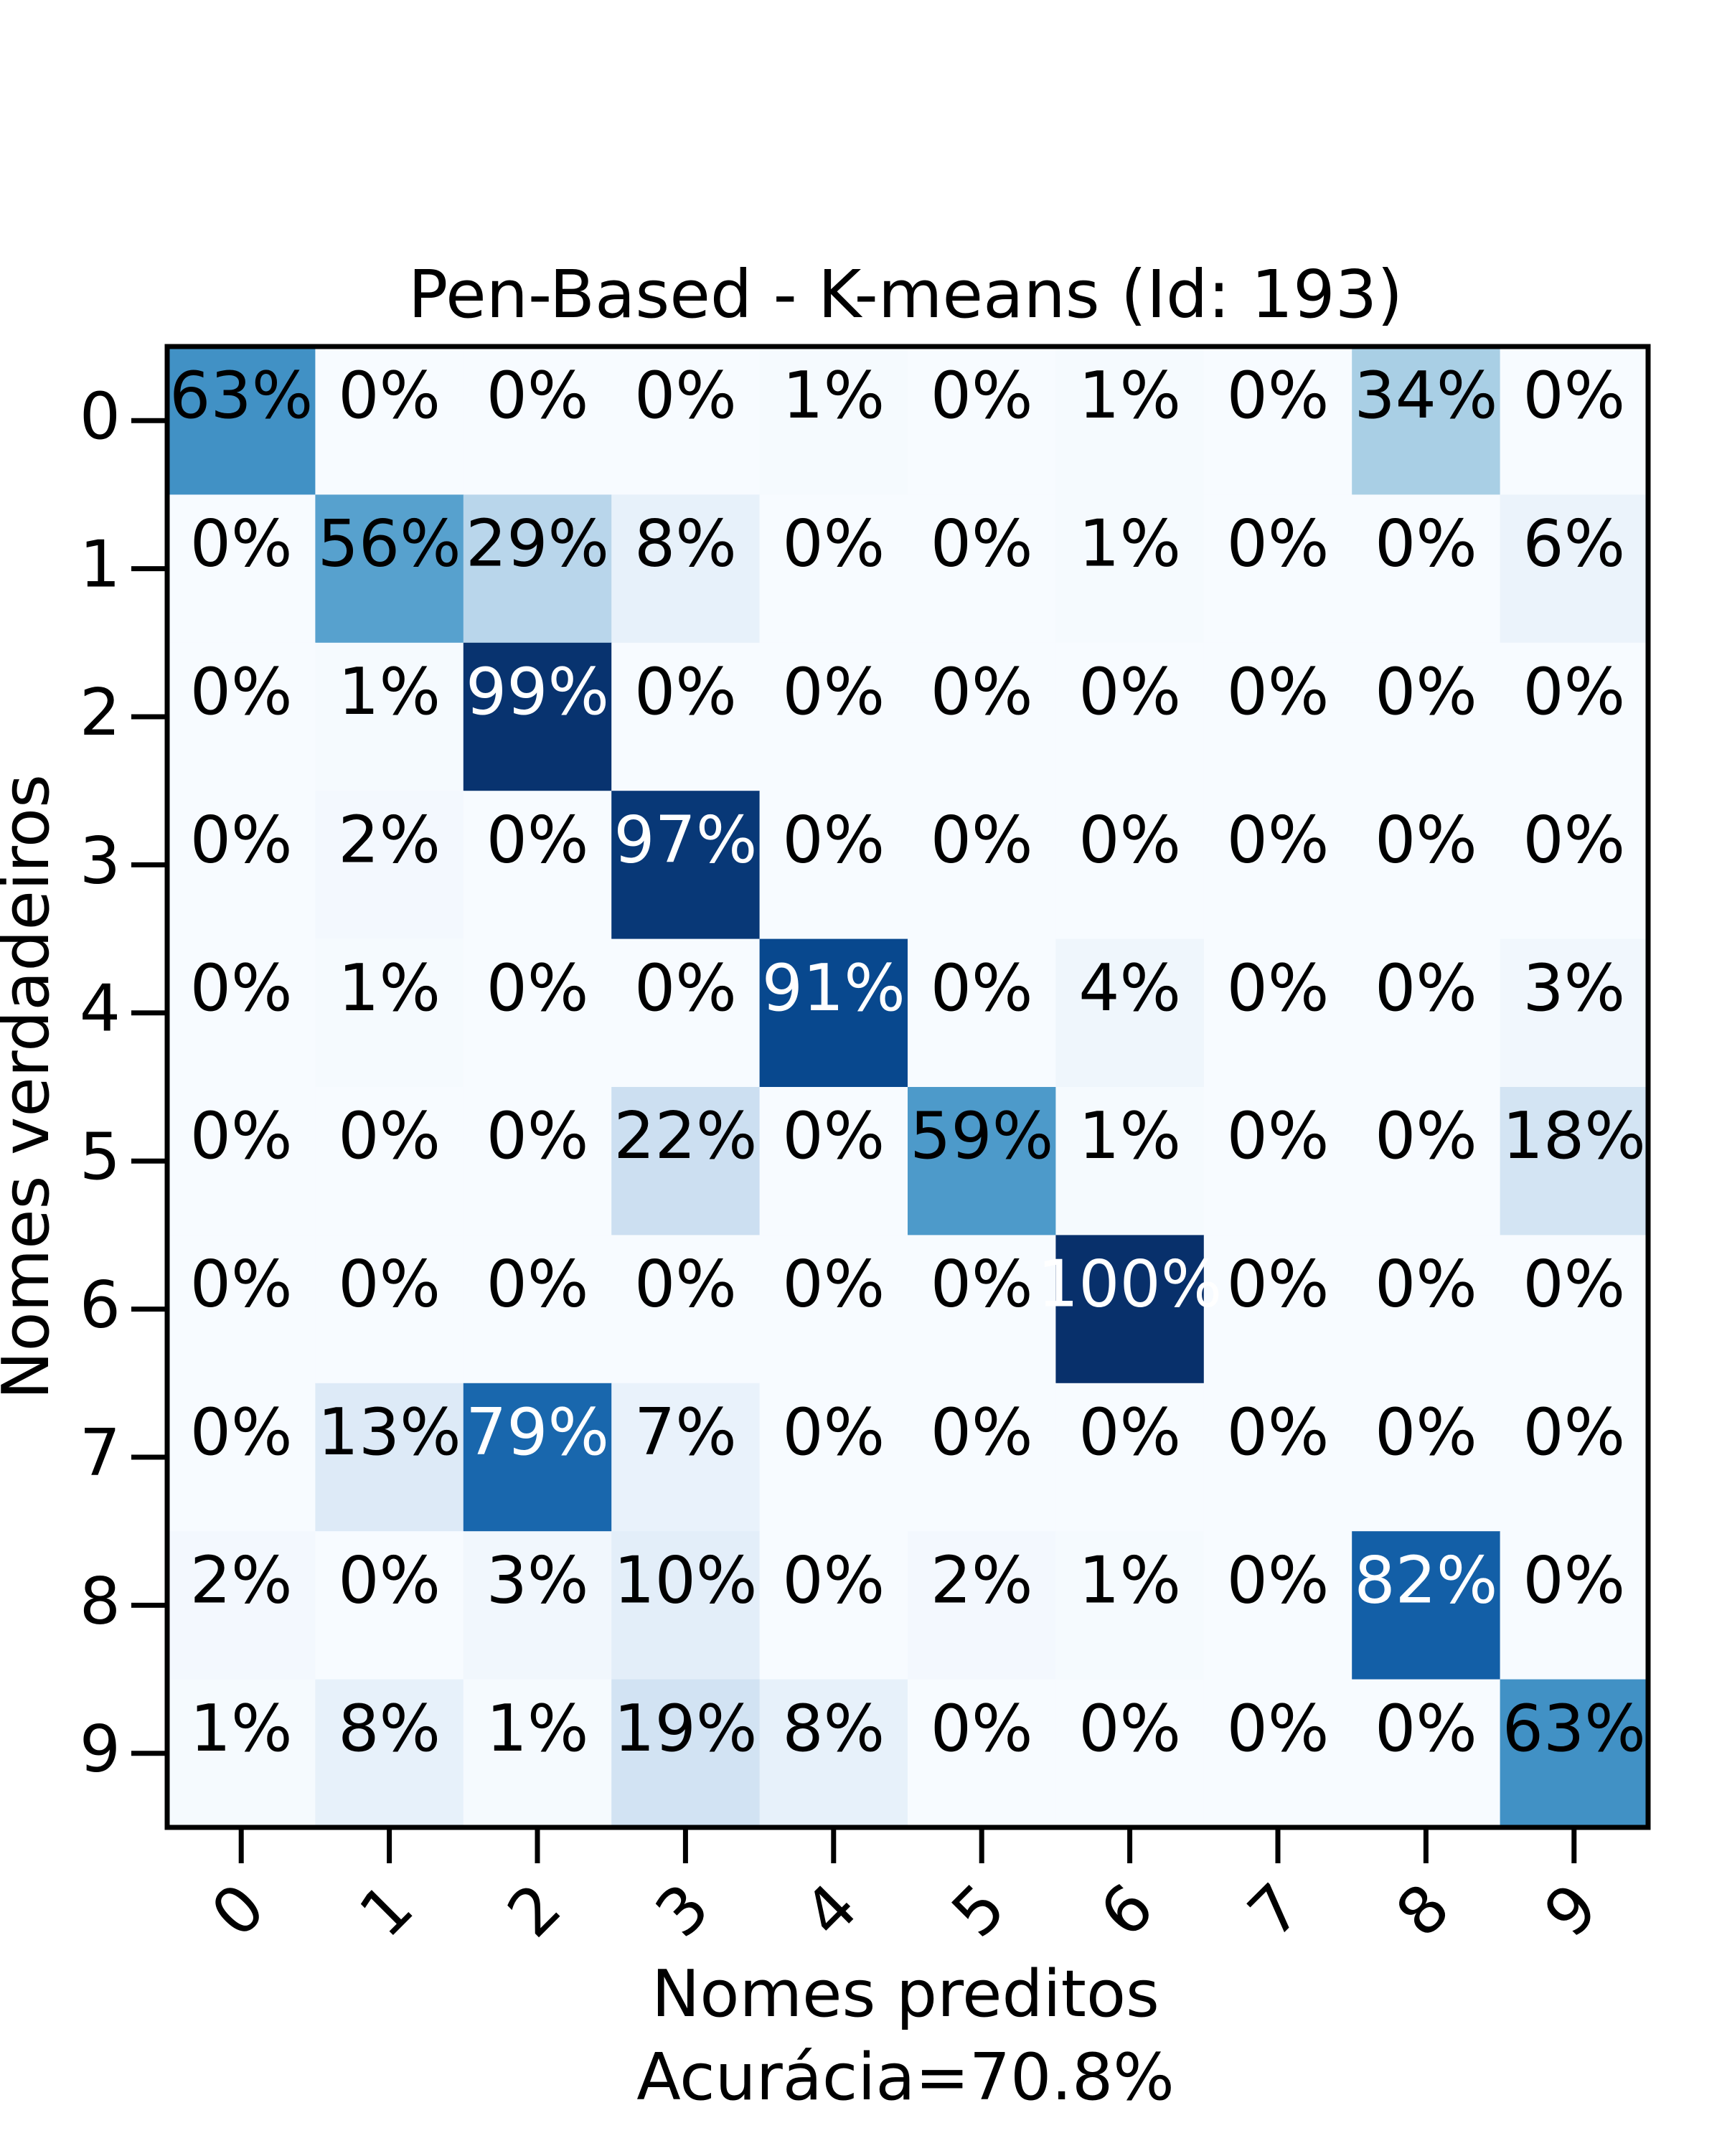 The height and width of the screenshot is (2156, 1722). Describe the element at coordinates (1130, 544) in the screenshot. I see `cell-label-1-6: 1%` at that location.